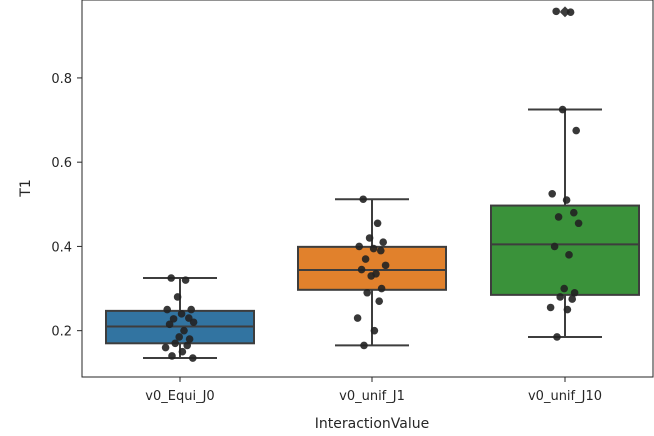  Describe the element at coordinates (565, 396) in the screenshot. I see `x-tick-label: v0_unif_J10` at that location.